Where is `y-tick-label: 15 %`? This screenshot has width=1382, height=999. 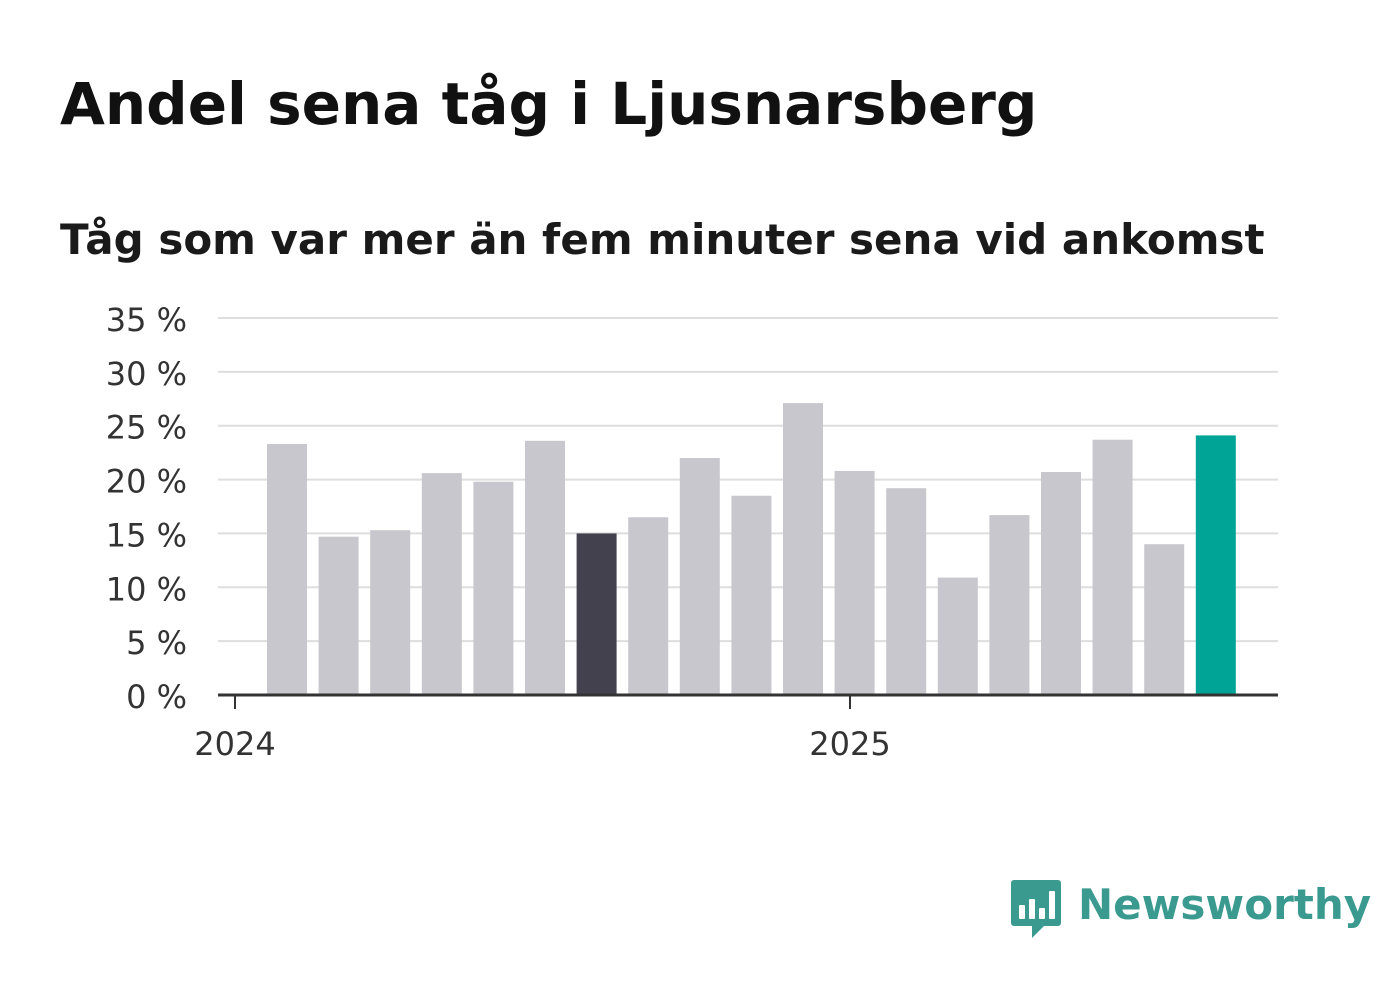 y-tick-label: 15 % is located at coordinates (146, 535).